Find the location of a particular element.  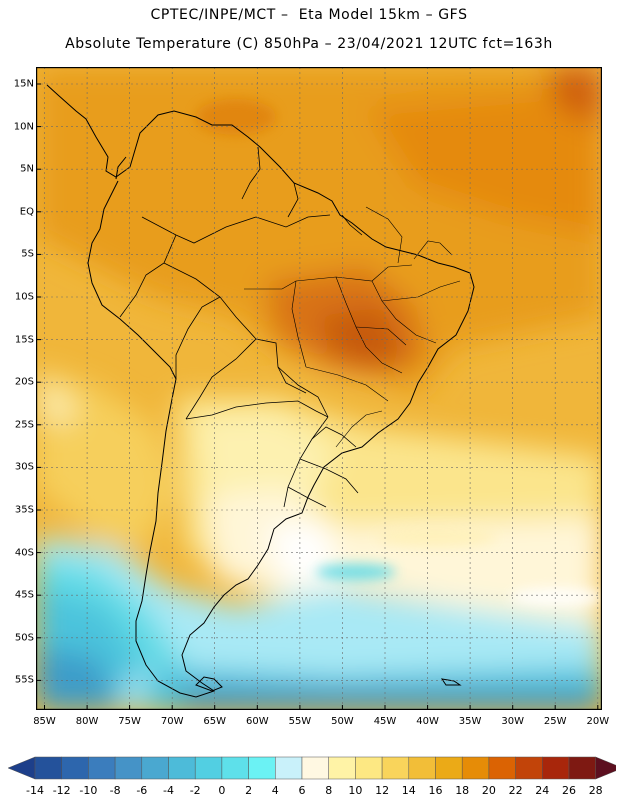

lat-label: 40S is located at coordinates (24, 553).